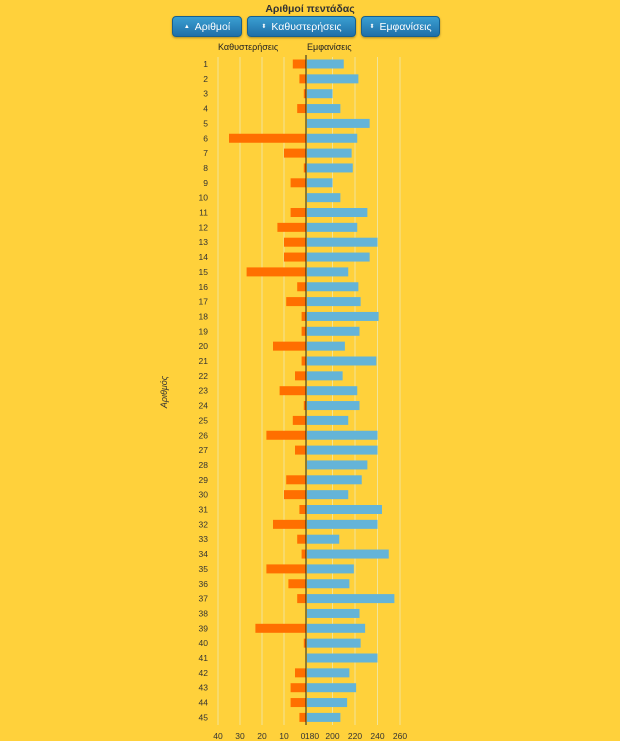 The width and height of the screenshot is (620, 741). What do you see at coordinates (205, 123) in the screenshot?
I see `category-label: 5` at bounding box center [205, 123].